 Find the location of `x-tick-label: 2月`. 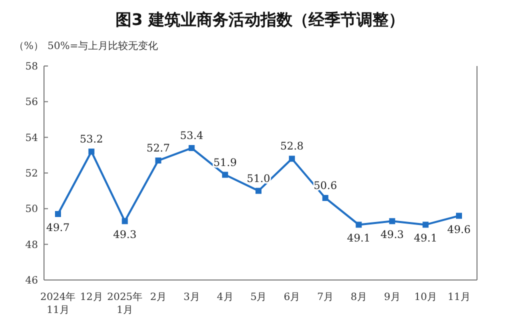

x-tick-label: 2月 is located at coordinates (158, 297).